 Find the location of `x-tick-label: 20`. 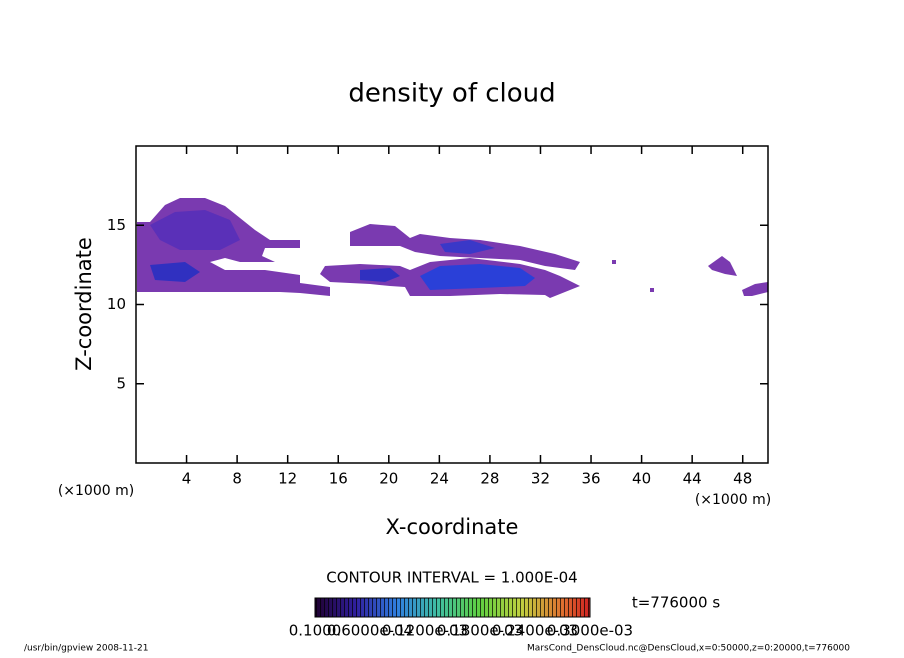

x-tick-label: 20 is located at coordinates (388, 479).